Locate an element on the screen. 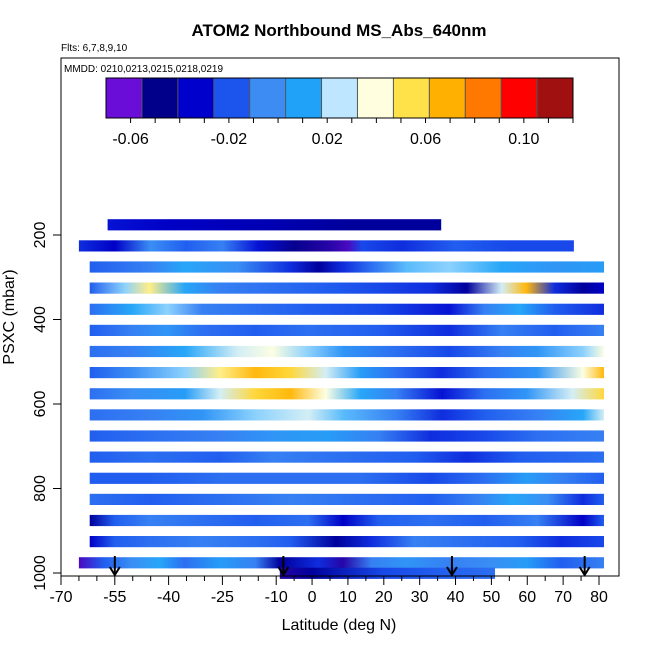 The width and height of the screenshot is (650, 650). x-tick-label: -25 is located at coordinates (222, 597).